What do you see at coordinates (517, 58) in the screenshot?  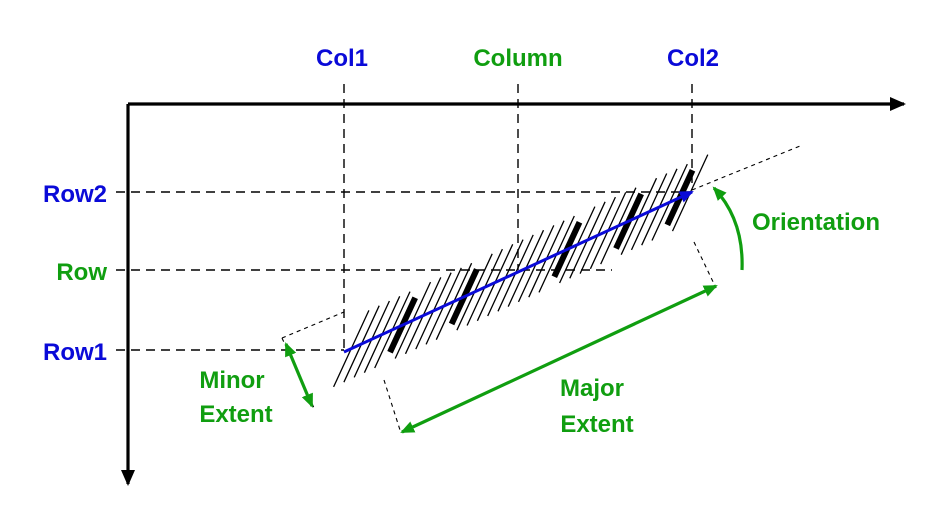 I see `column-label: Column` at bounding box center [517, 58].